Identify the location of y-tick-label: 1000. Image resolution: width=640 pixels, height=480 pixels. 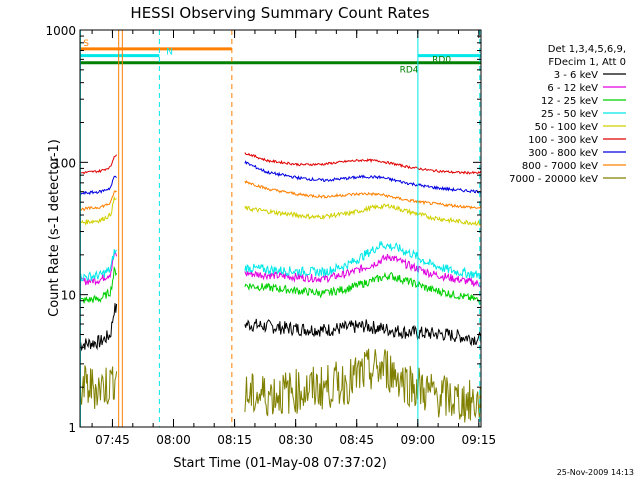
(60, 31).